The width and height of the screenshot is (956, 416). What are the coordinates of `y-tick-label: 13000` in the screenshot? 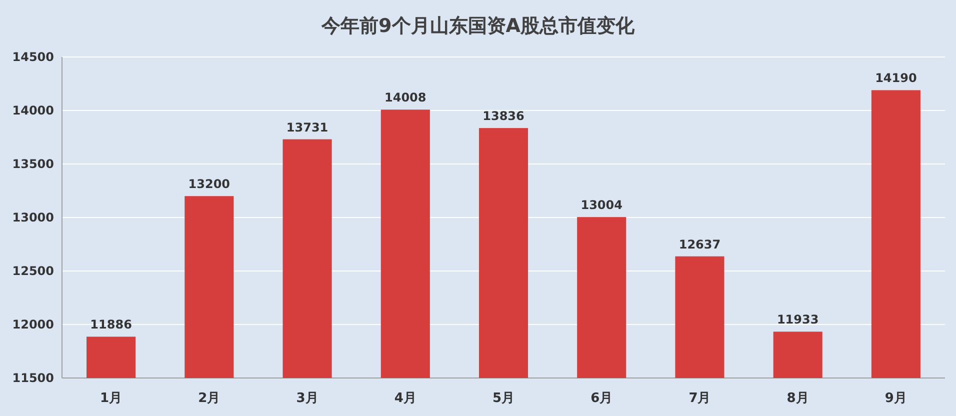 It's located at (33, 217).